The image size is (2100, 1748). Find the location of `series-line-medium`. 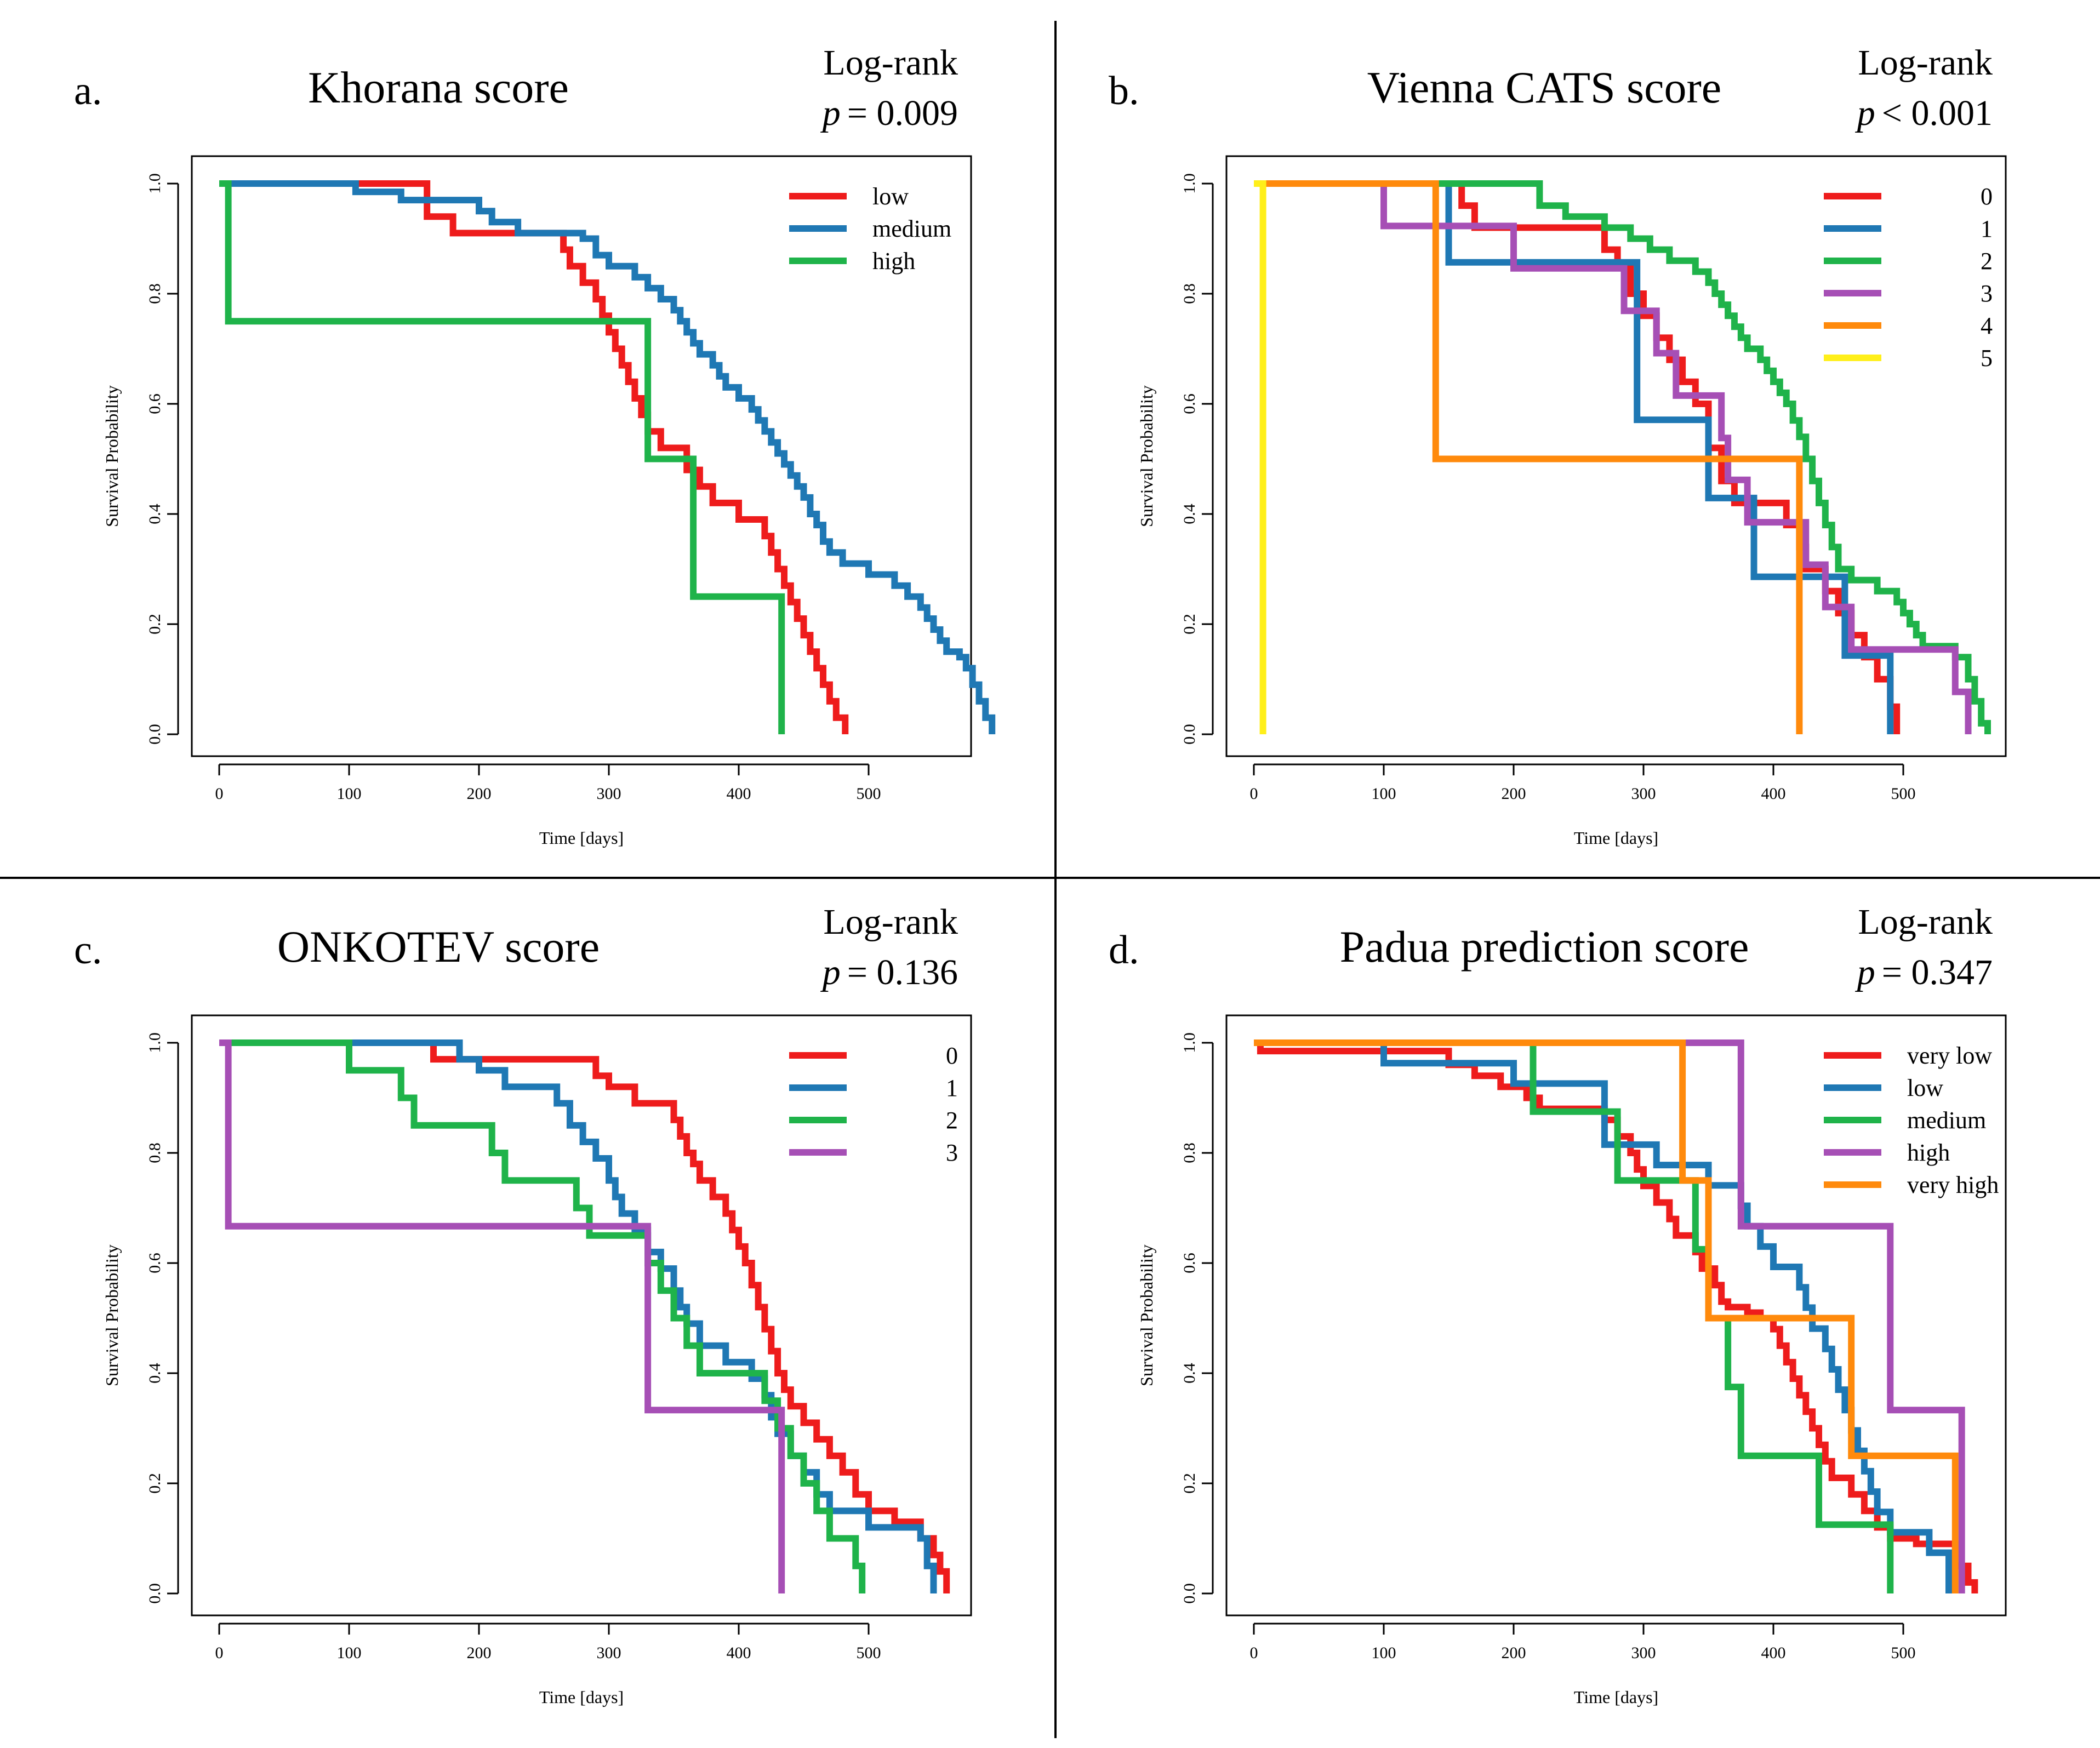

series-line-medium is located at coordinates (607, 457).